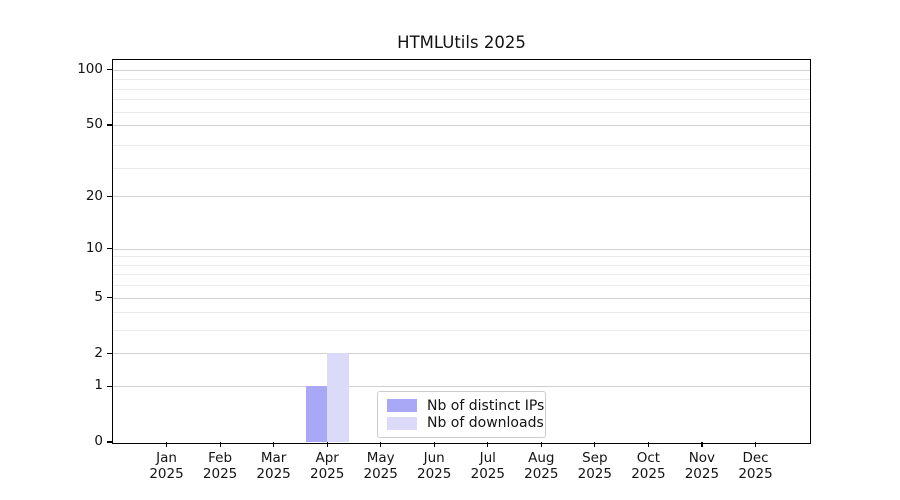 This screenshot has height=500, width=900. Describe the element at coordinates (702, 466) in the screenshot. I see `x-tick-label: Nov 2025` at that location.